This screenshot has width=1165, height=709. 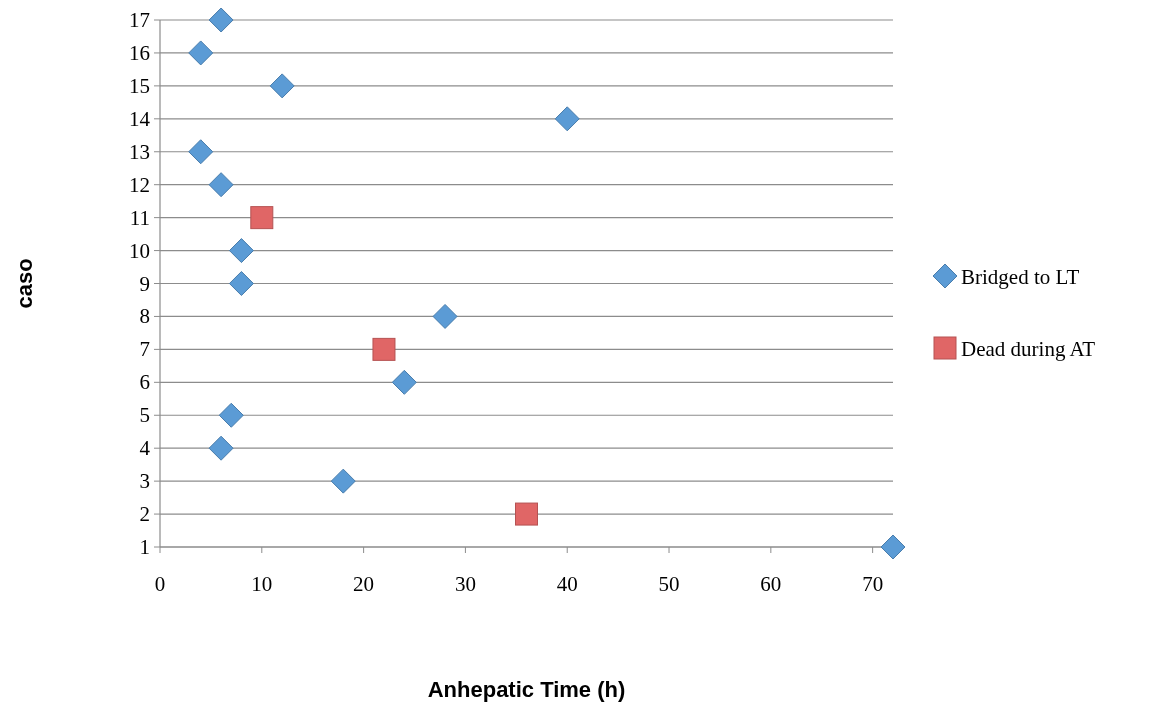 What do you see at coordinates (567, 584) in the screenshot?
I see `x-tick-label: 40` at bounding box center [567, 584].